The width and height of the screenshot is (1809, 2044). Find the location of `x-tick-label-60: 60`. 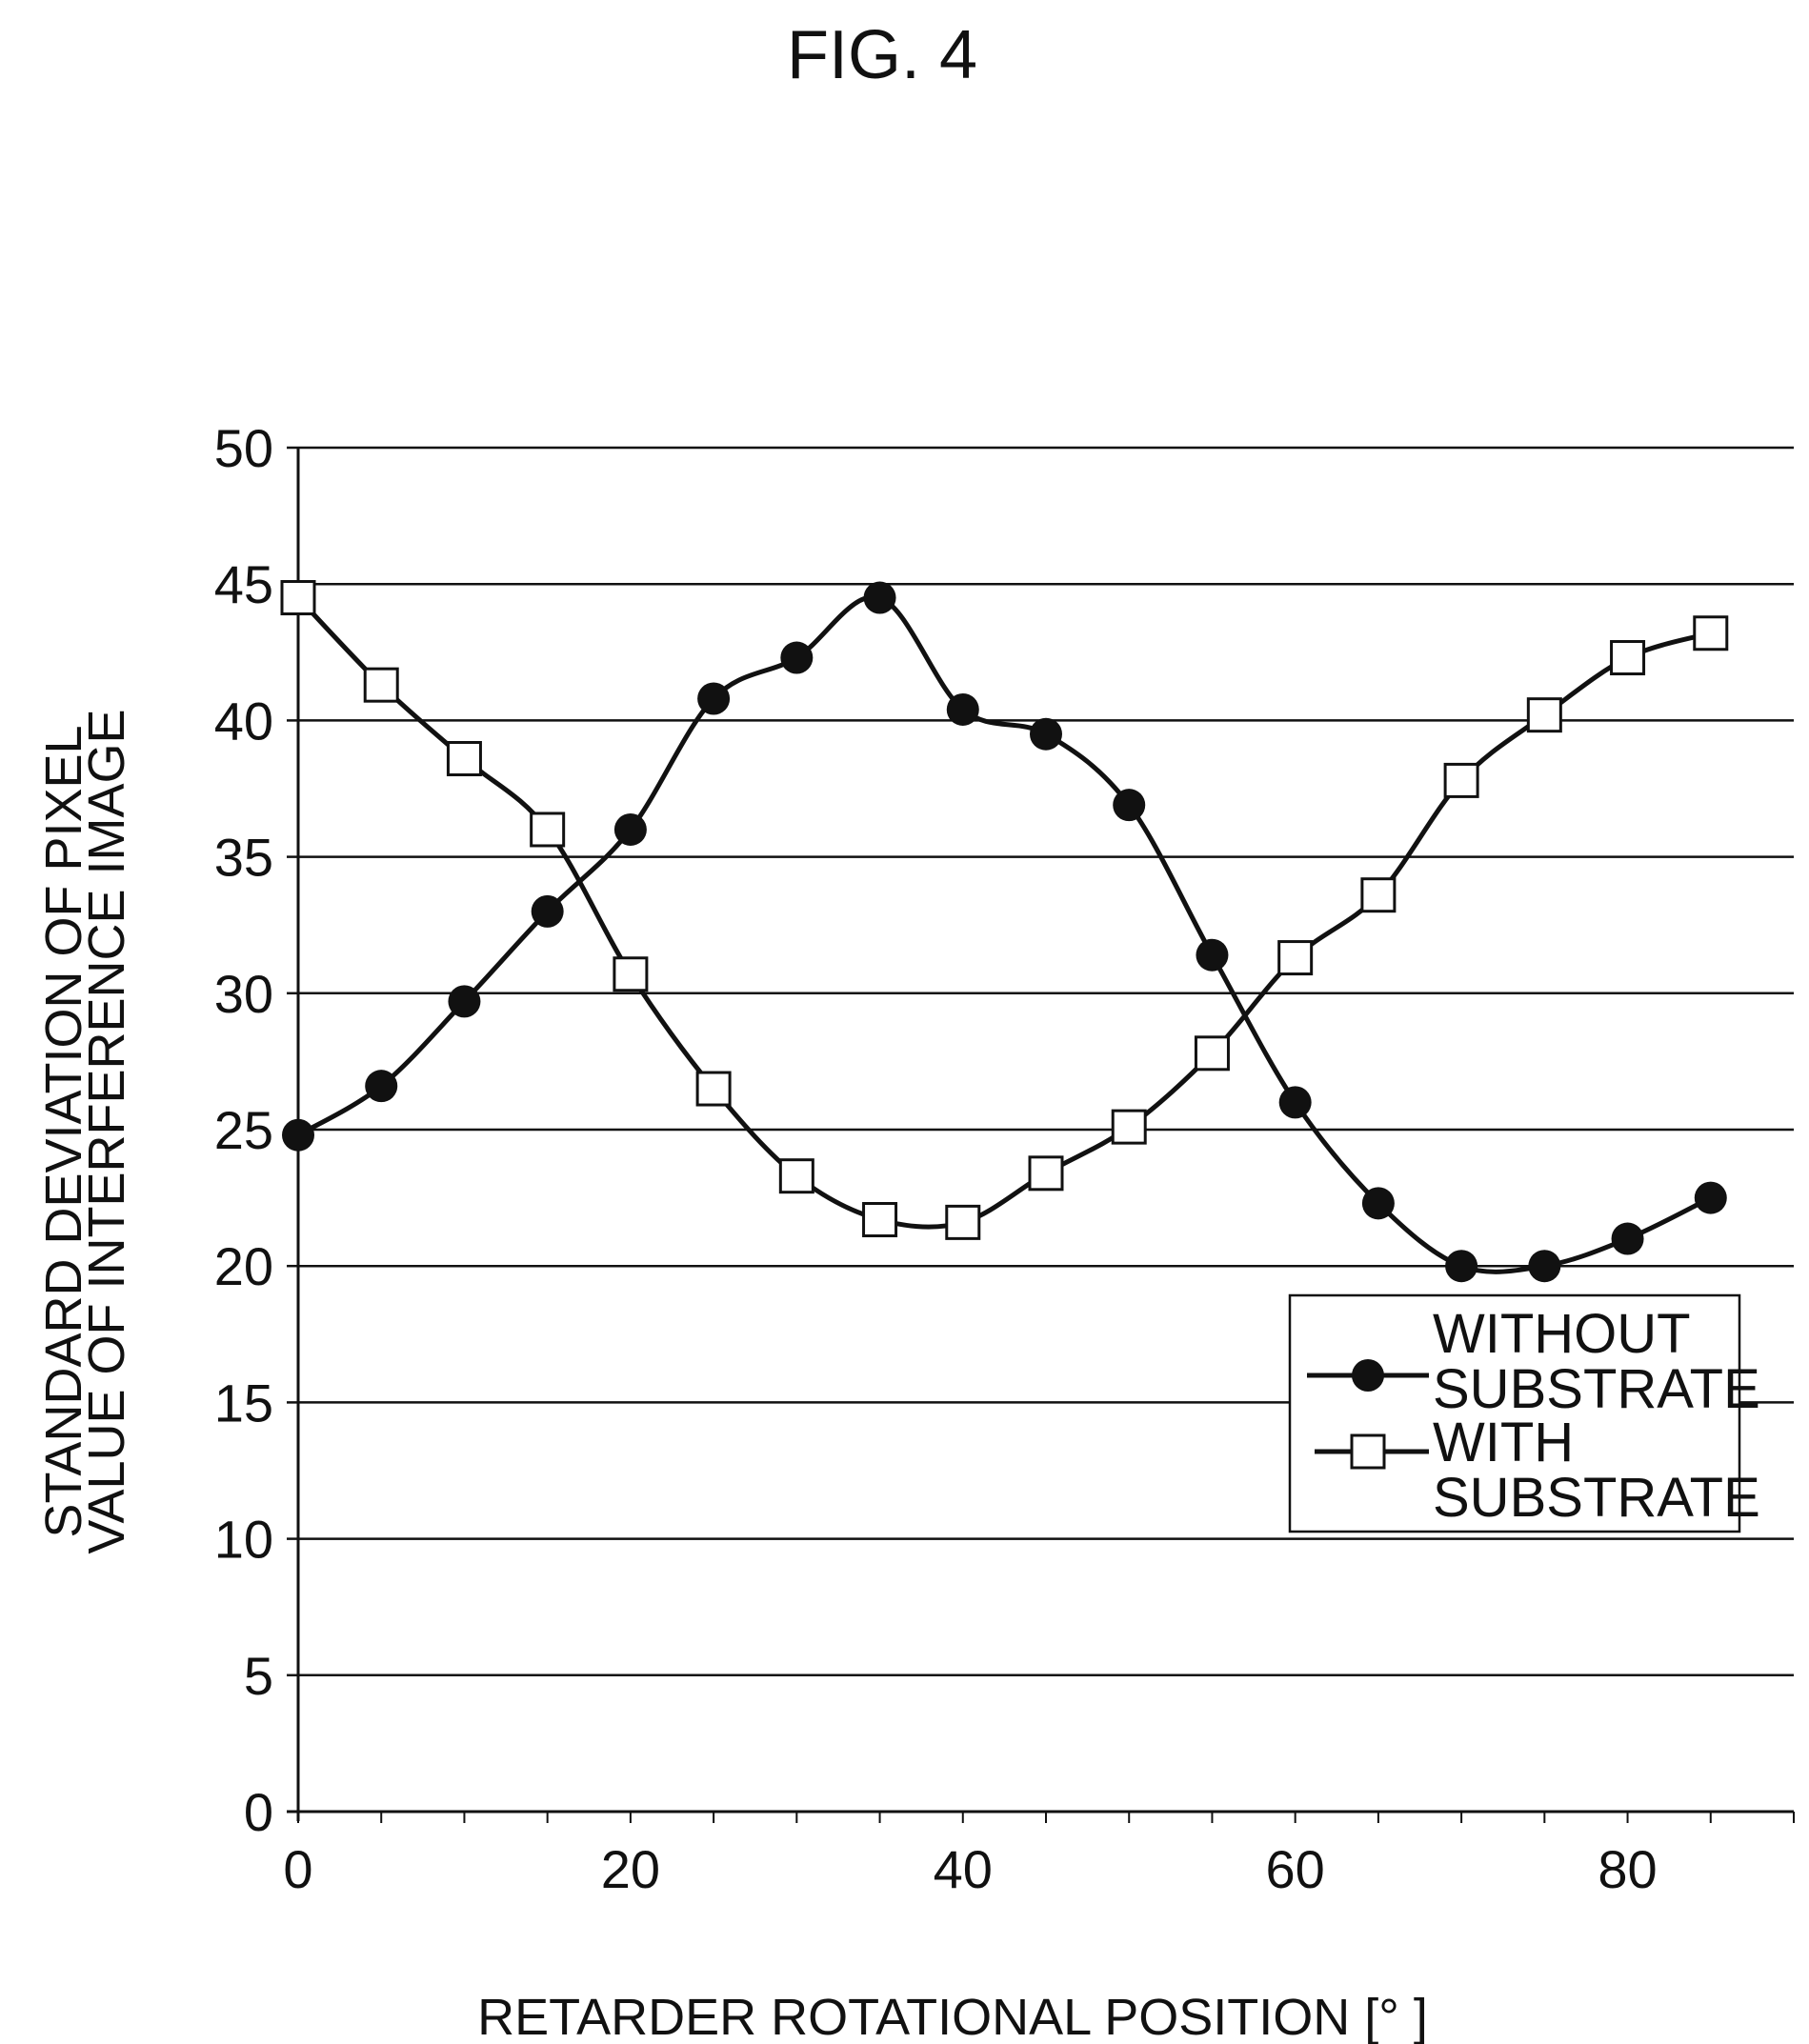

x-tick-label-60: 60 is located at coordinates (1295, 1869).